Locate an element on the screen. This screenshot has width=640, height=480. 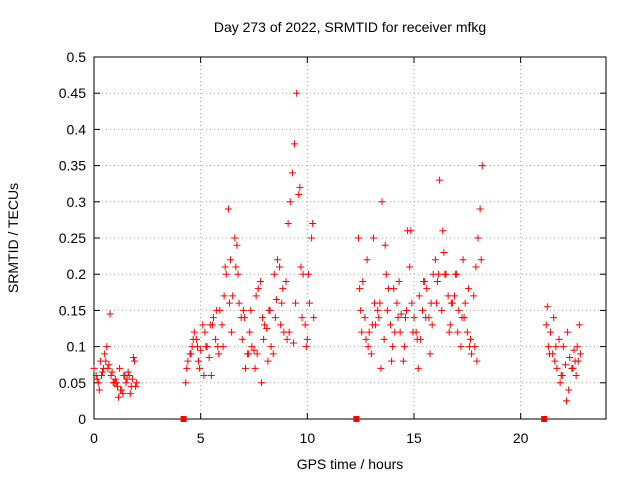
y-tick-label: 0 is located at coordinates (82, 419).